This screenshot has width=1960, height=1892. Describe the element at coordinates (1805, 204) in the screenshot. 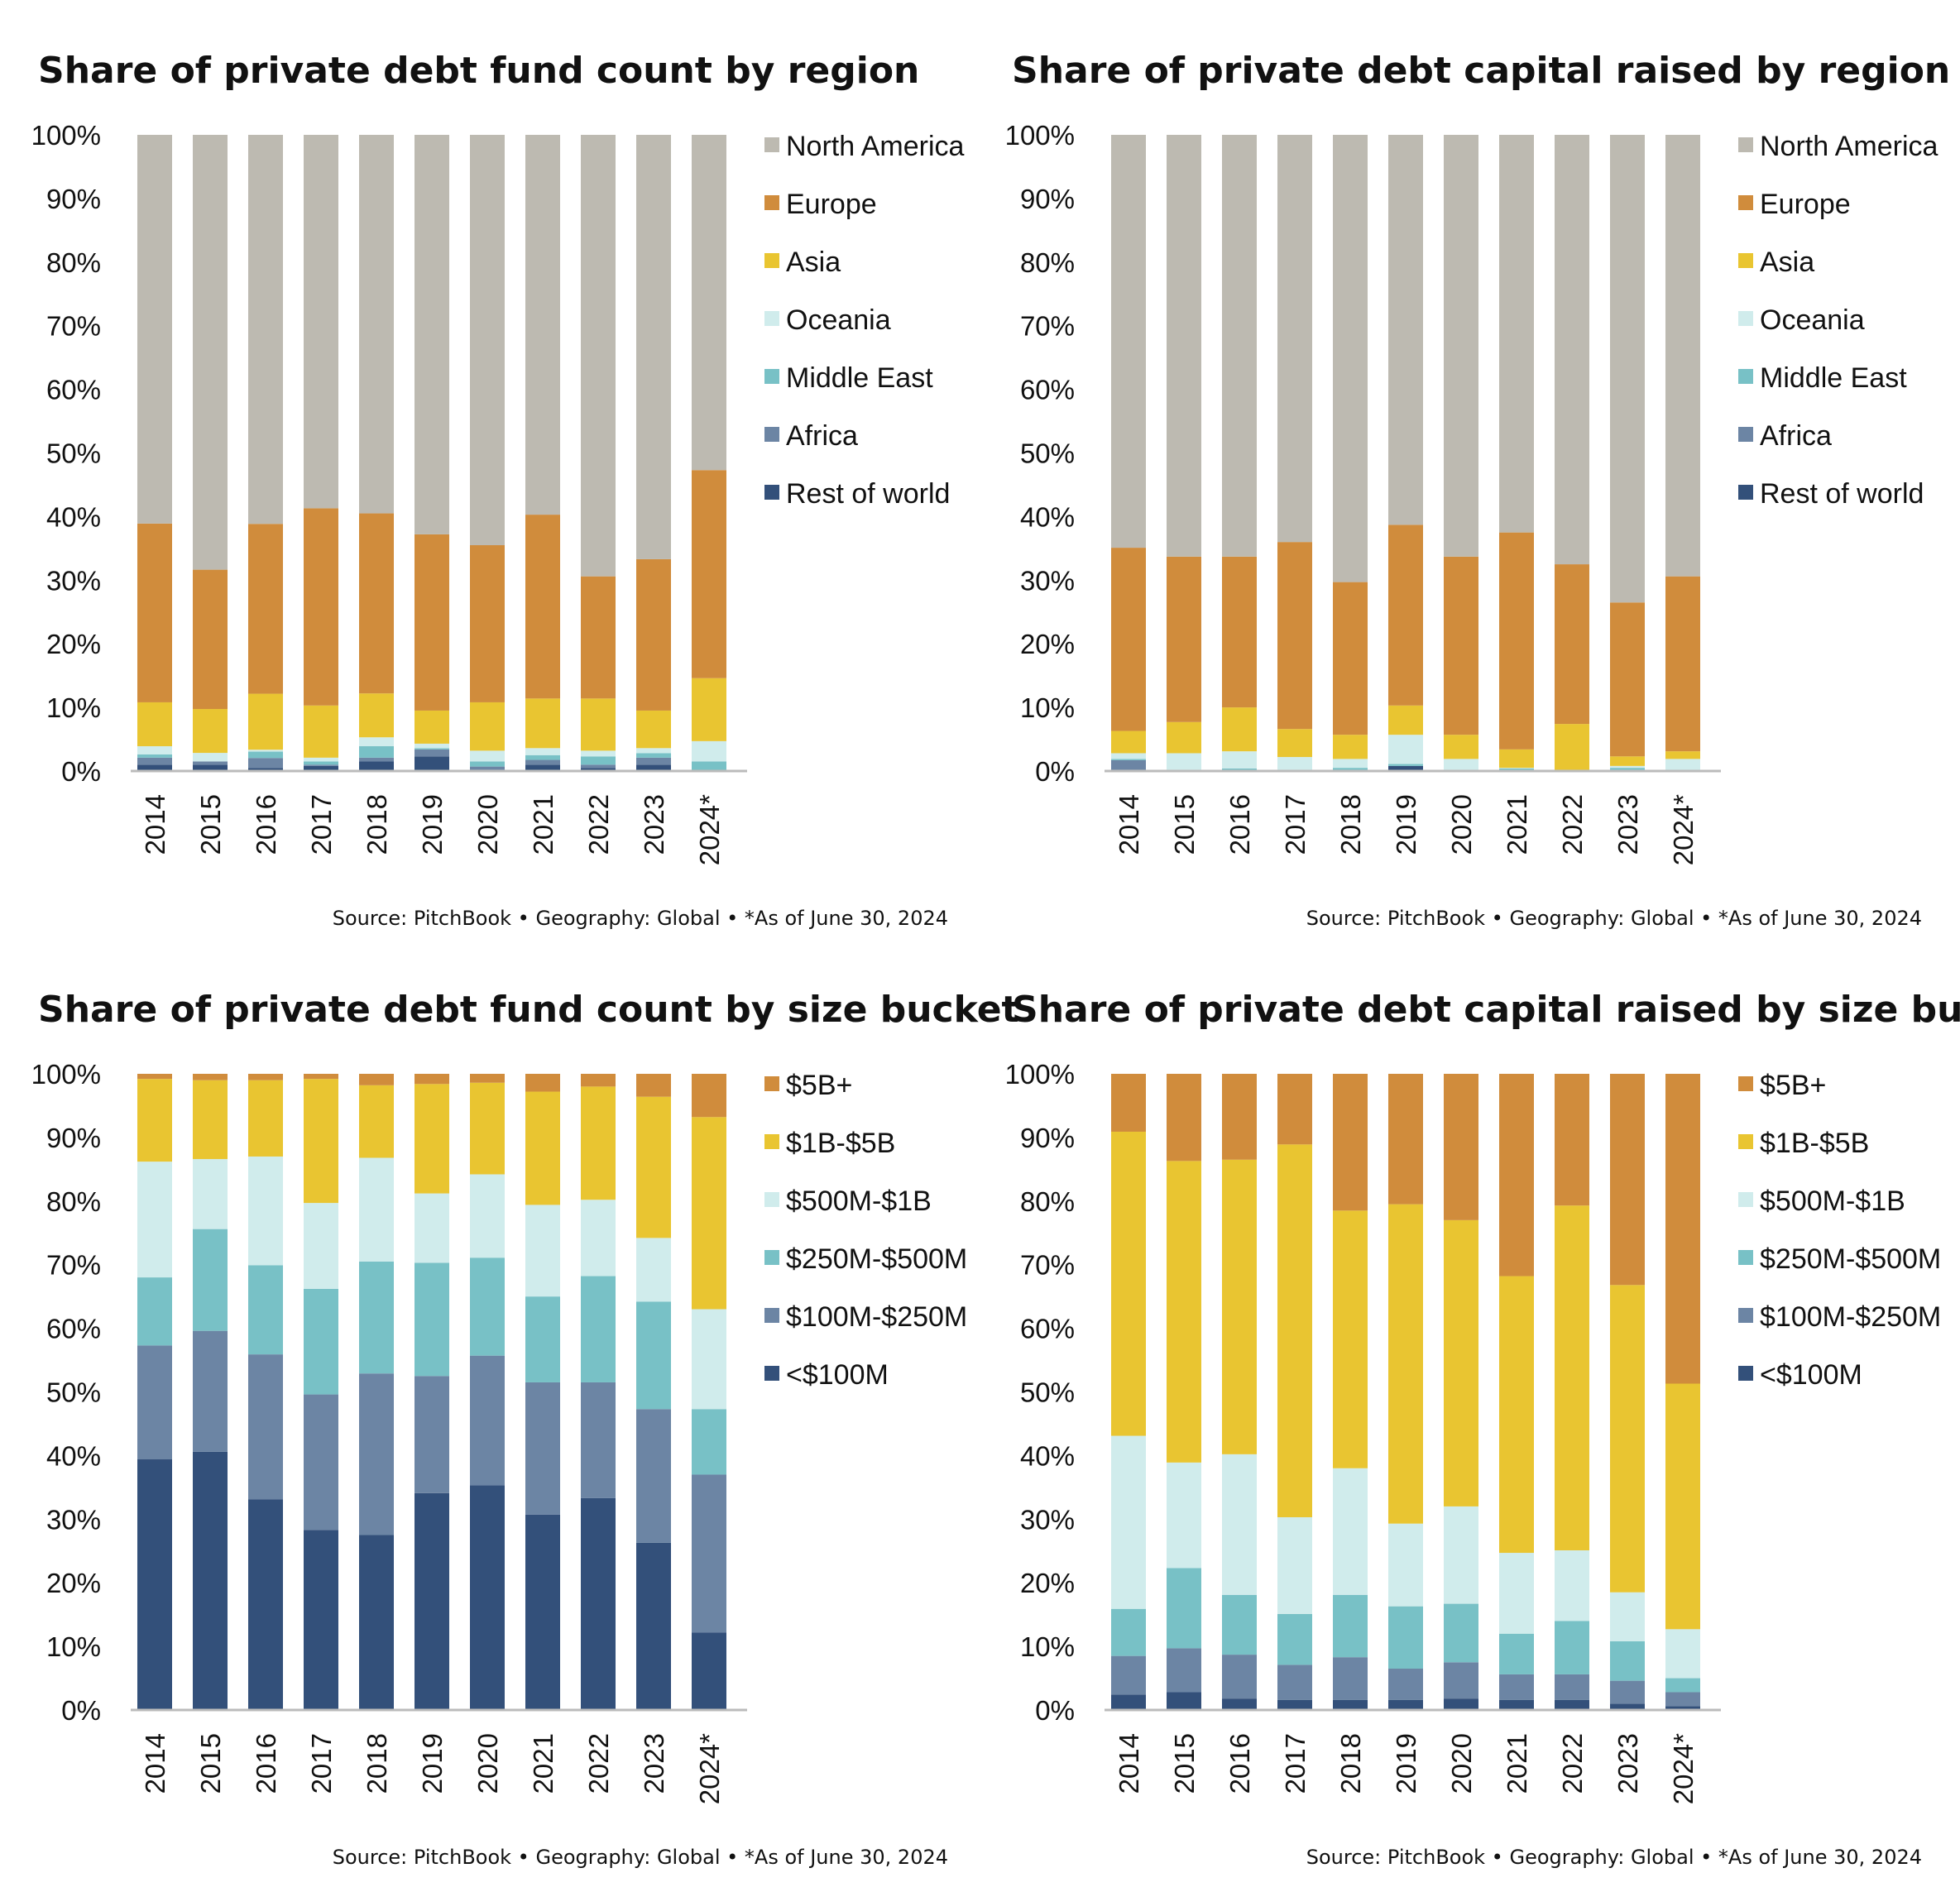

I see `legend-label: Europe` at that location.